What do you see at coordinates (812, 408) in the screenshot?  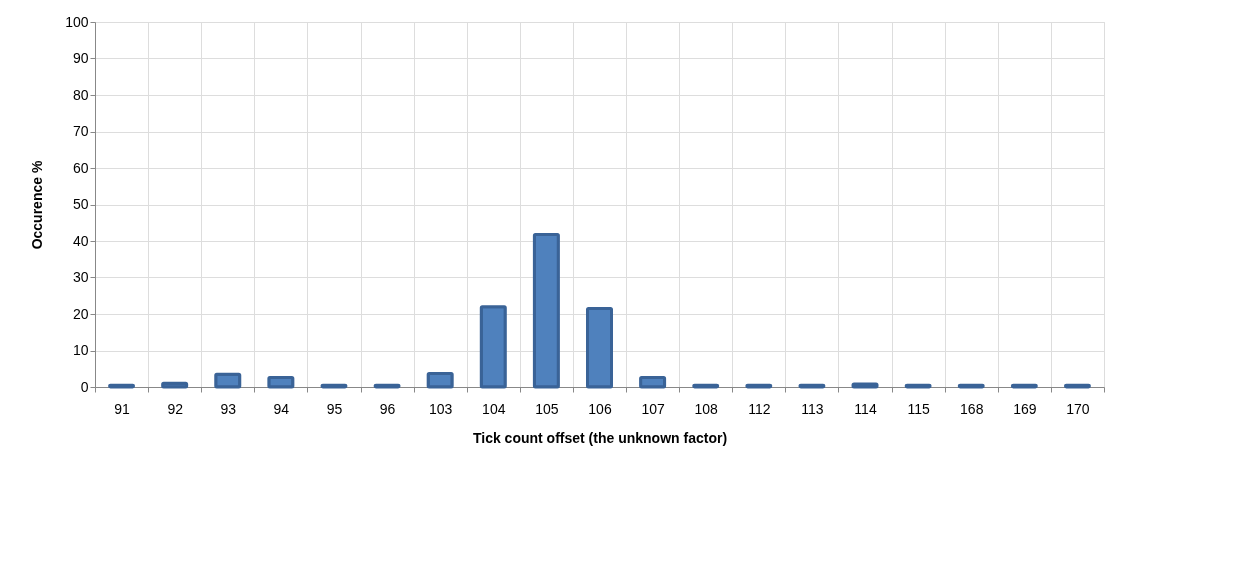 I see `x-tick-label: 113` at bounding box center [812, 408].